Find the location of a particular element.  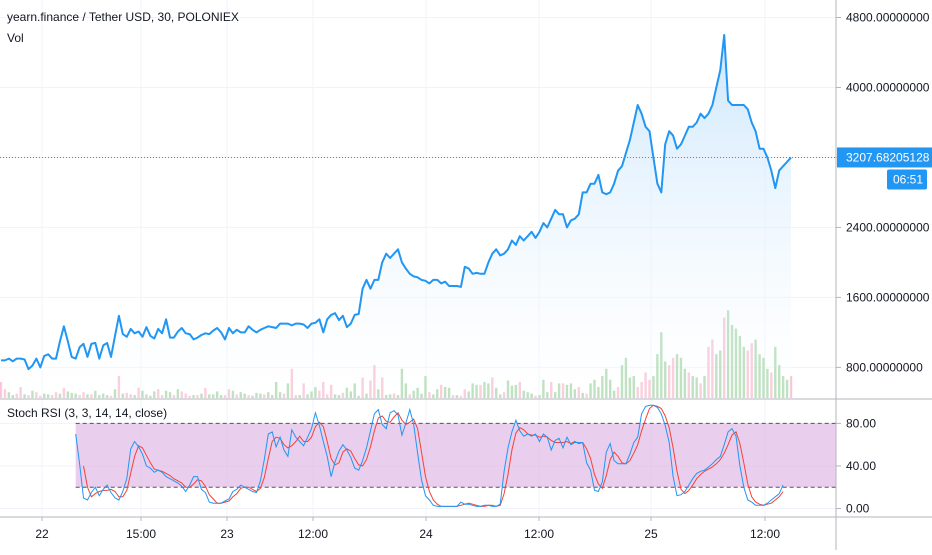

price-tick-label: 2400.00000000 is located at coordinates (888, 227).